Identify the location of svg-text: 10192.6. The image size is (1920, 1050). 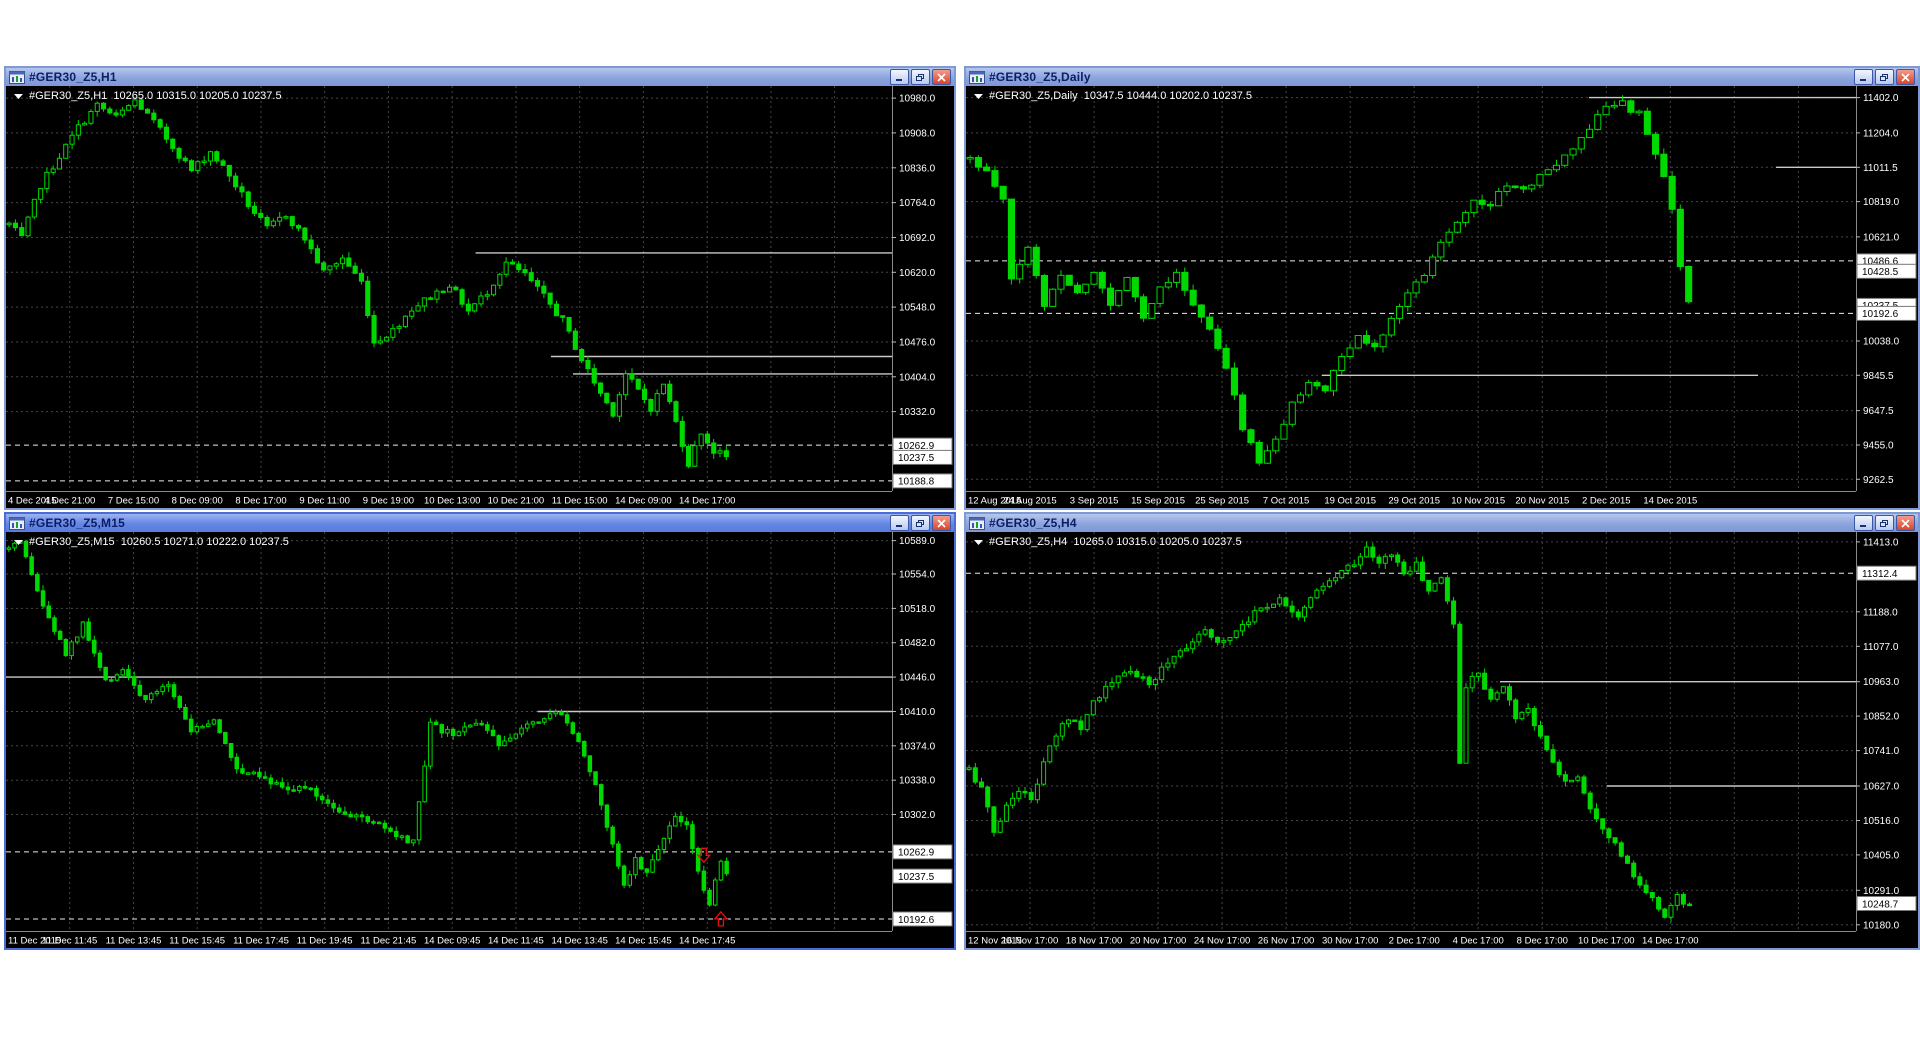
(916, 920).